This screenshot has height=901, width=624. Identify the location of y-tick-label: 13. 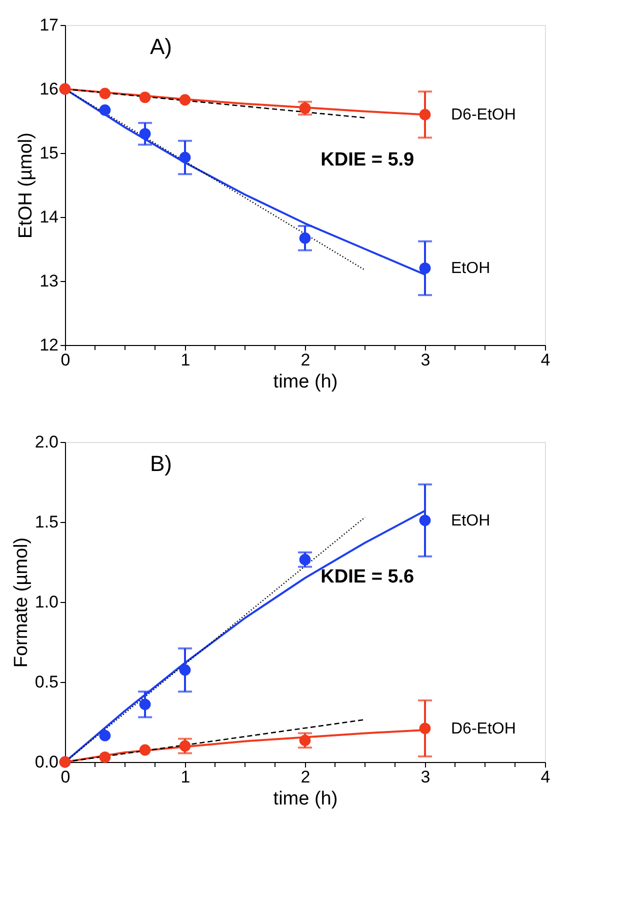
(49, 281).